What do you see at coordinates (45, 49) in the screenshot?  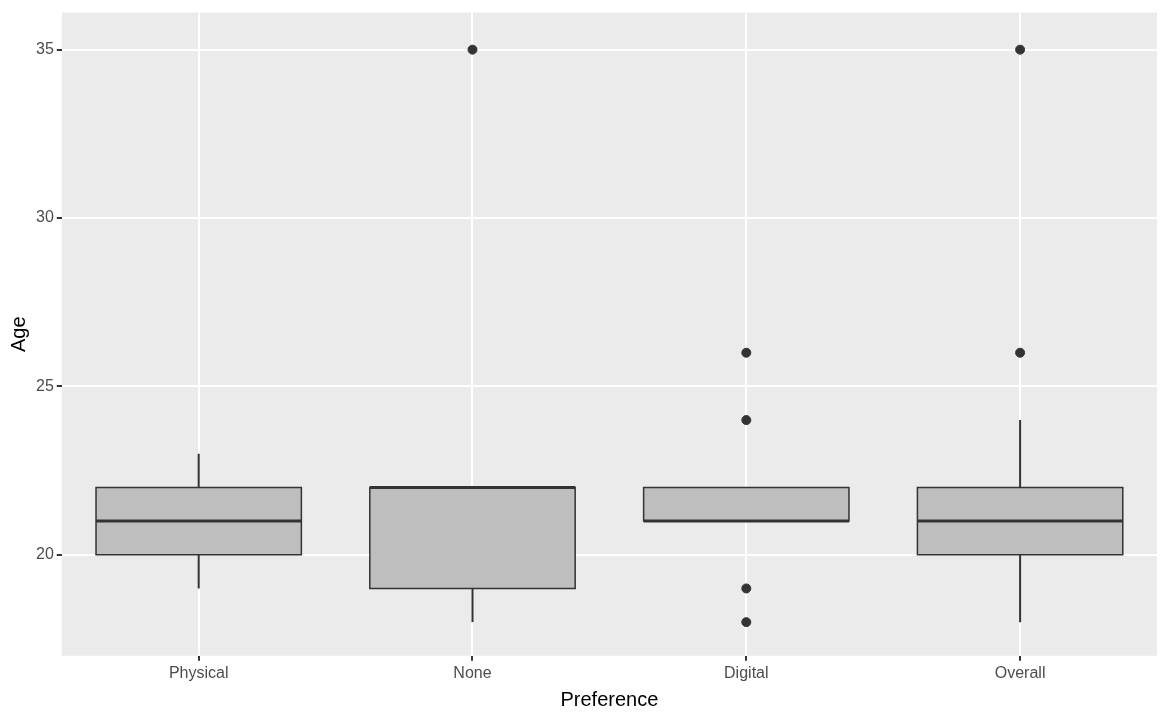 I see `y-tick-label: 35` at bounding box center [45, 49].